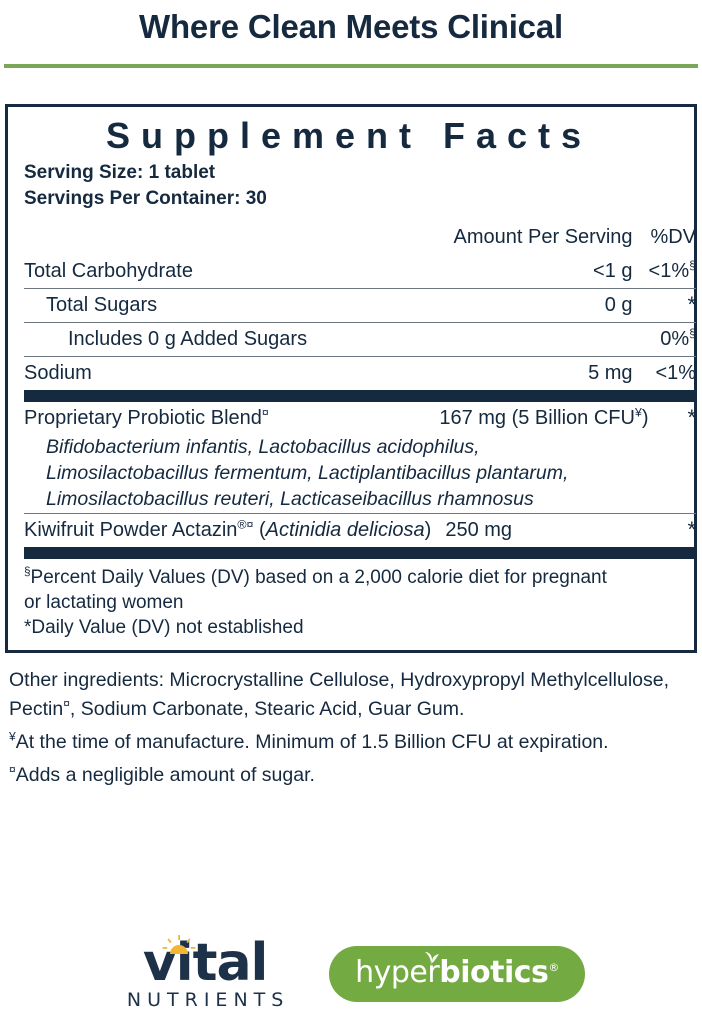  I want to click on footnote-daily-values-cont: or lactating women, so click(104, 602).